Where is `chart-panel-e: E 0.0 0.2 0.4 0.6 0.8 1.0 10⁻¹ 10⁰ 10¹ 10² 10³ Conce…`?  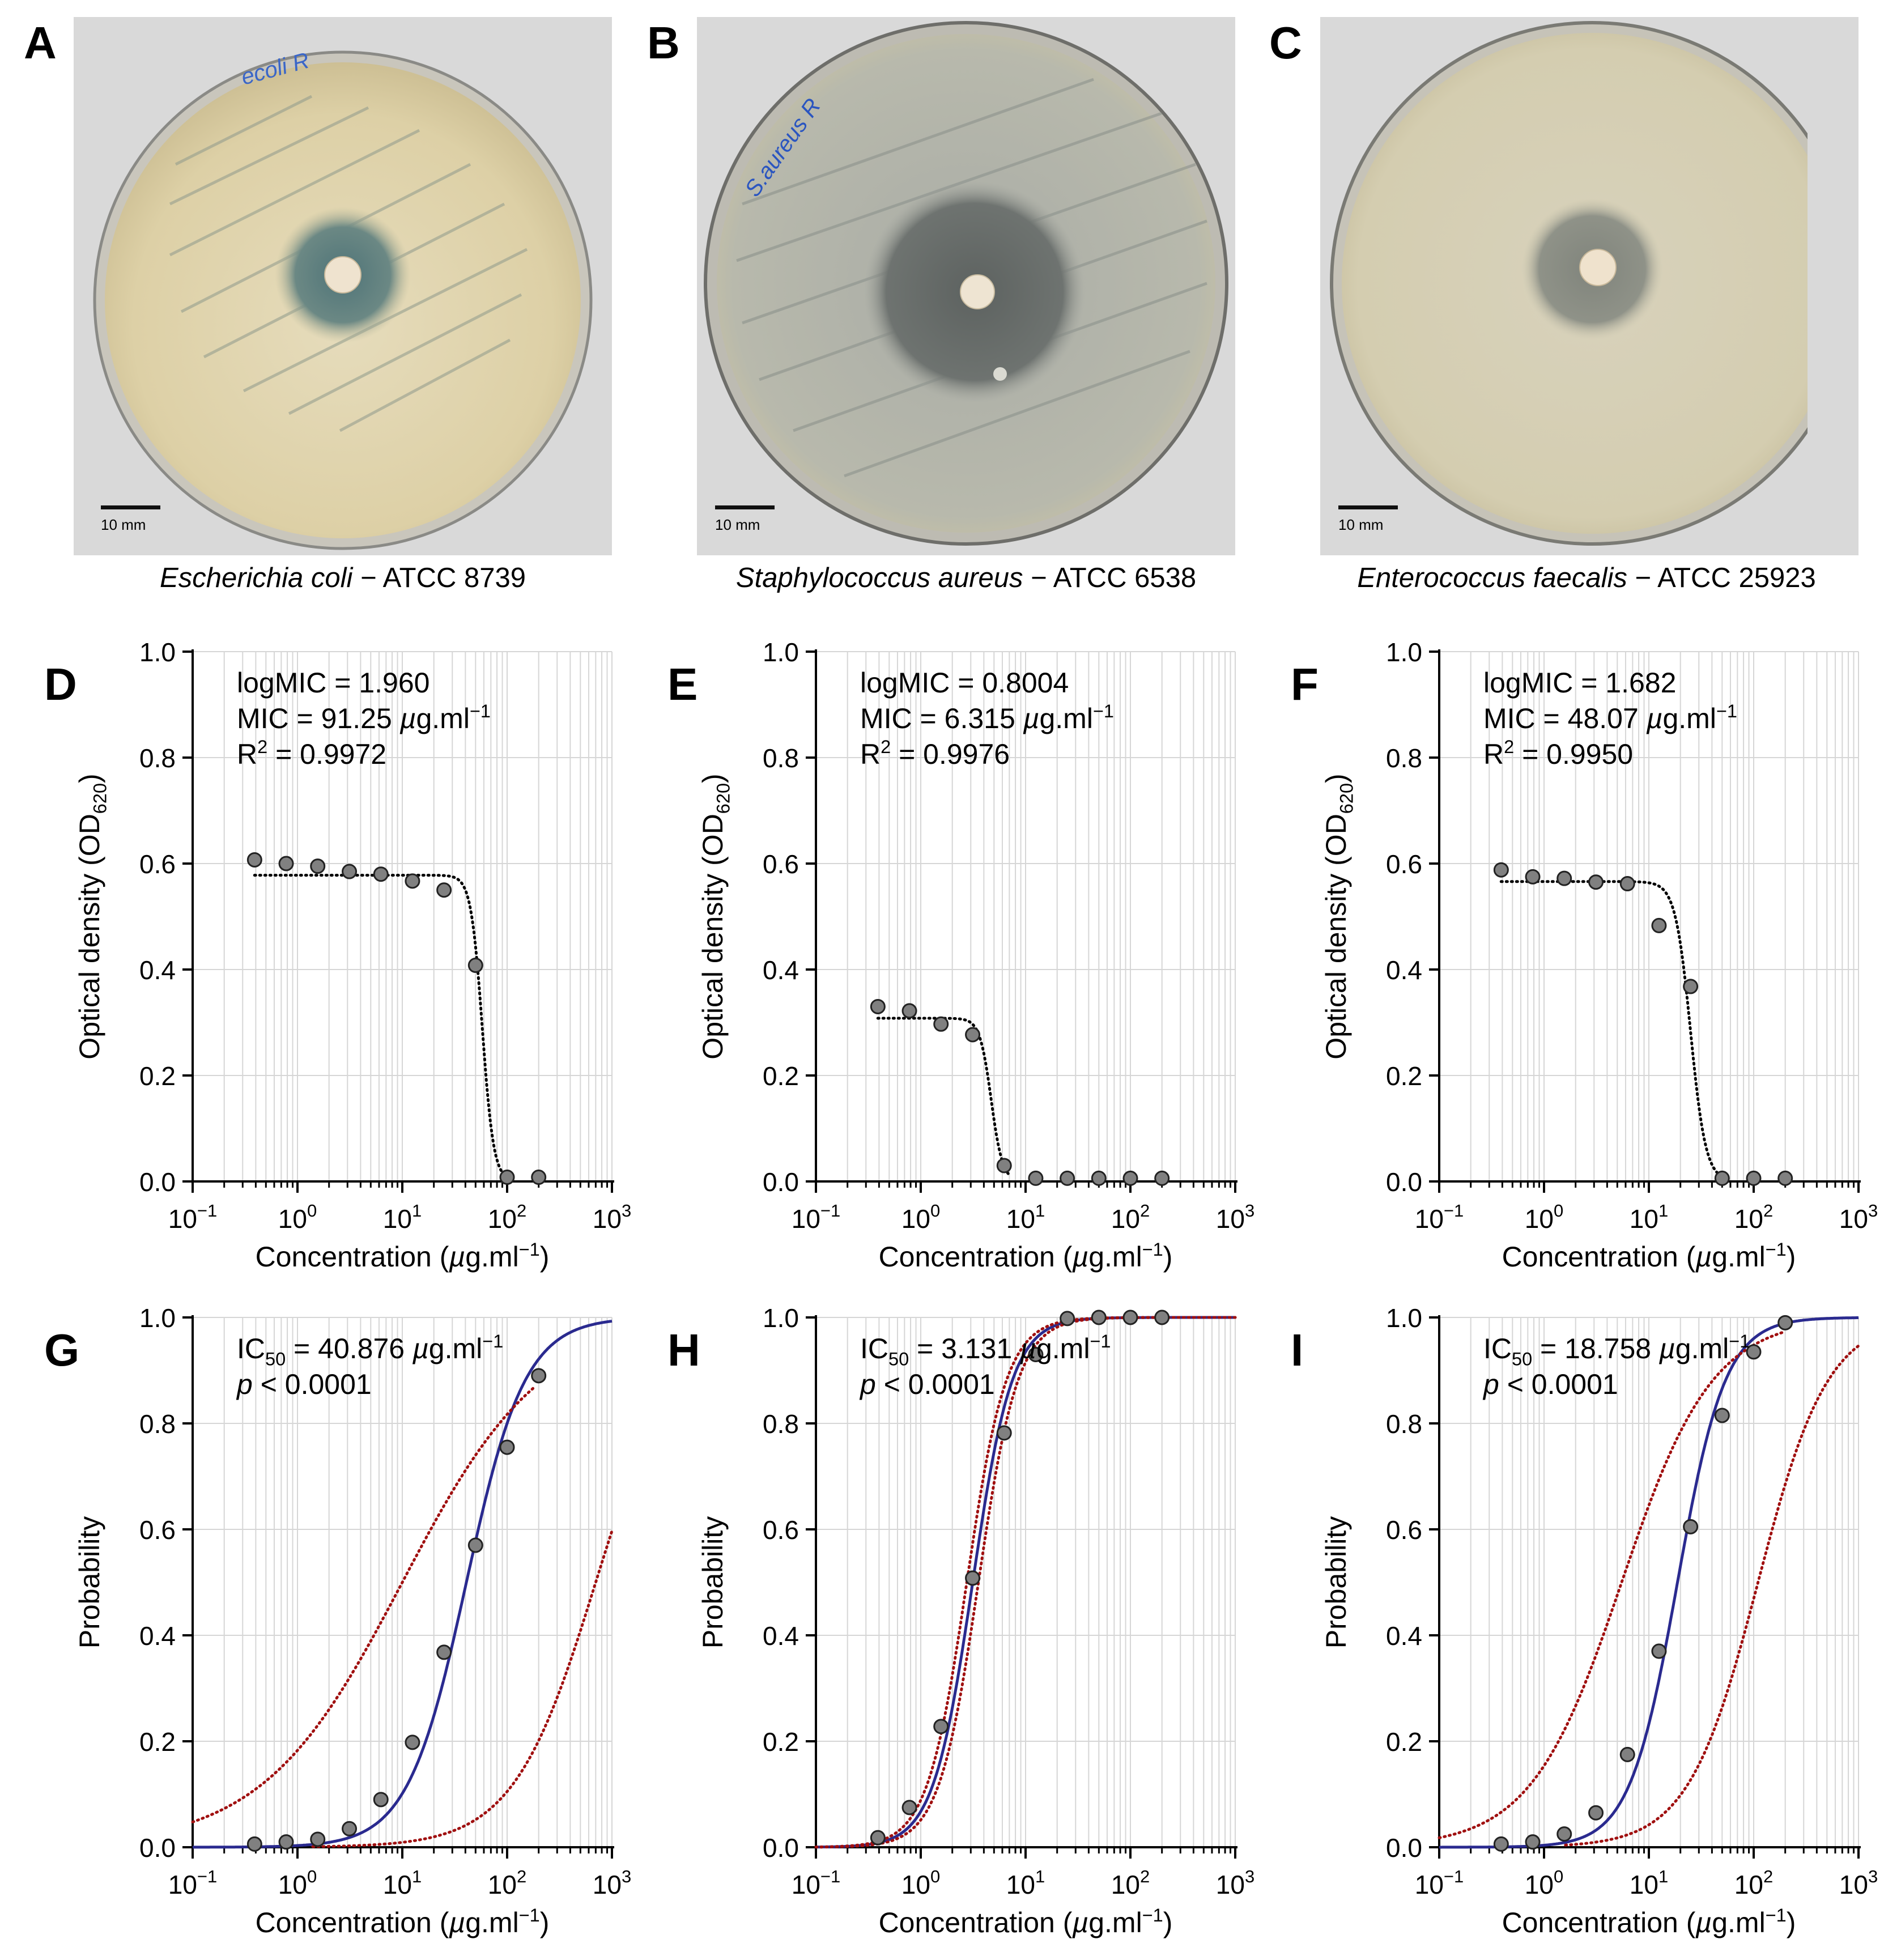 chart-panel-e: E 0.0 0.2 0.4 0.6 0.8 1.0 10⁻¹ 10⁰ 10¹ 10² 10³ Conce… is located at coordinates (960, 955).